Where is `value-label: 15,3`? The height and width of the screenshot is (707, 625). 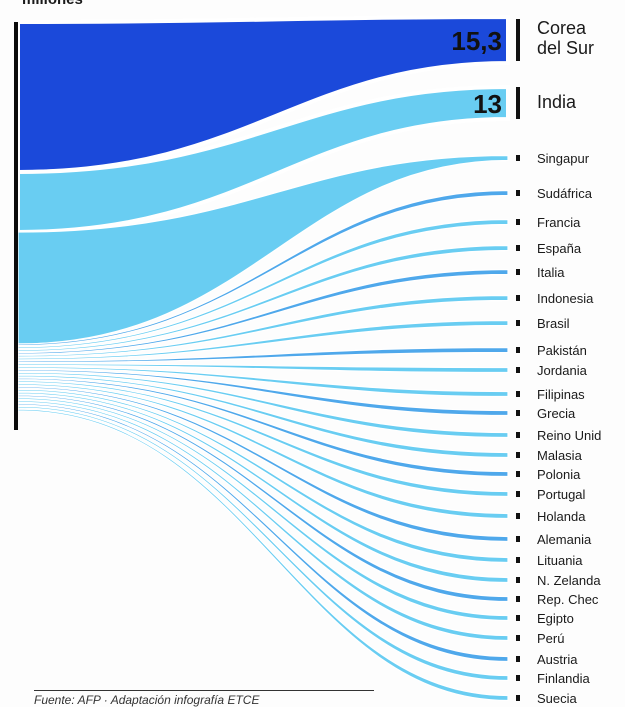 value-label: 15,3 is located at coordinates (476, 41).